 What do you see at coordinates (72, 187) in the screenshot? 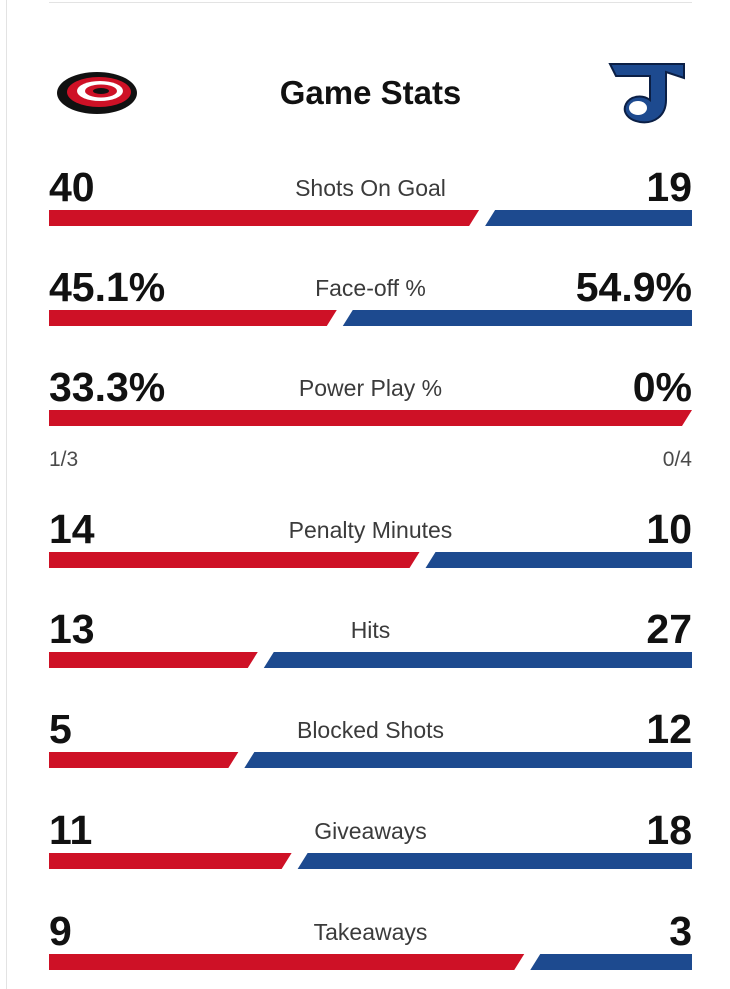
I see `home-stat-value: 40` at bounding box center [72, 187].